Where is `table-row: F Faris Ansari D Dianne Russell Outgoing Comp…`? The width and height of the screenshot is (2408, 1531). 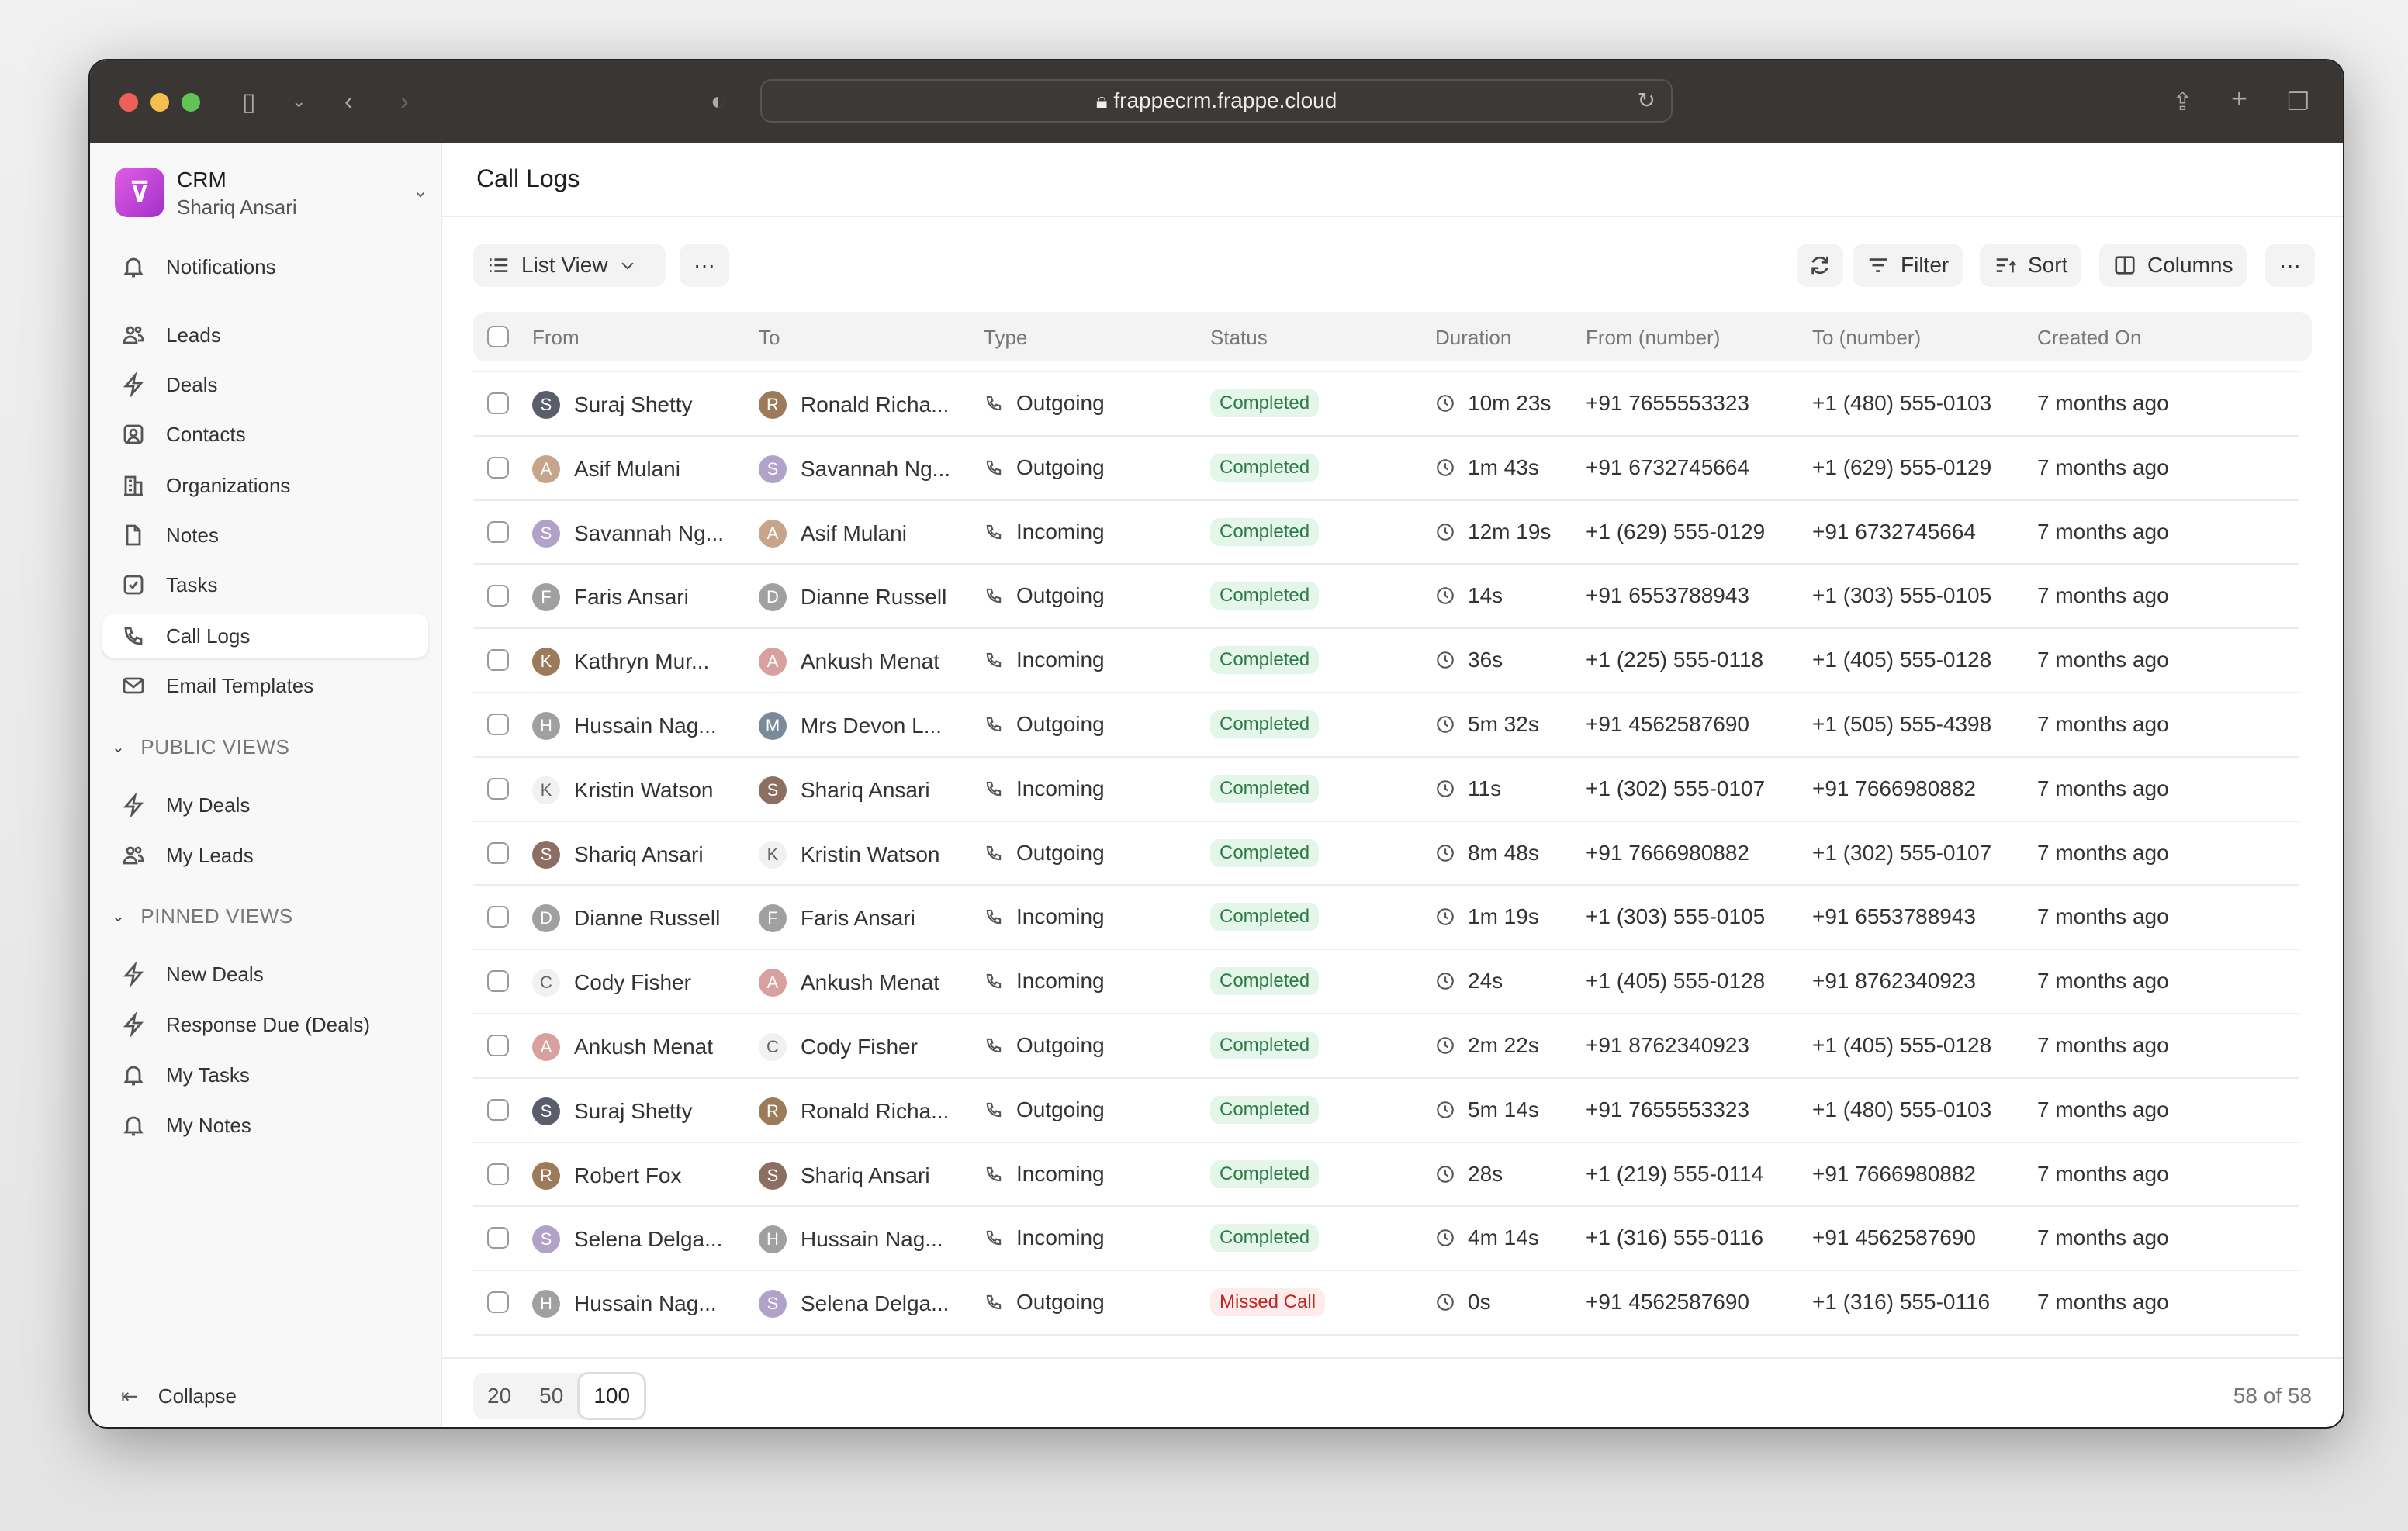 table-row: F Faris Ansari D Dianne Russell Outgoing Comp… is located at coordinates (1386, 595).